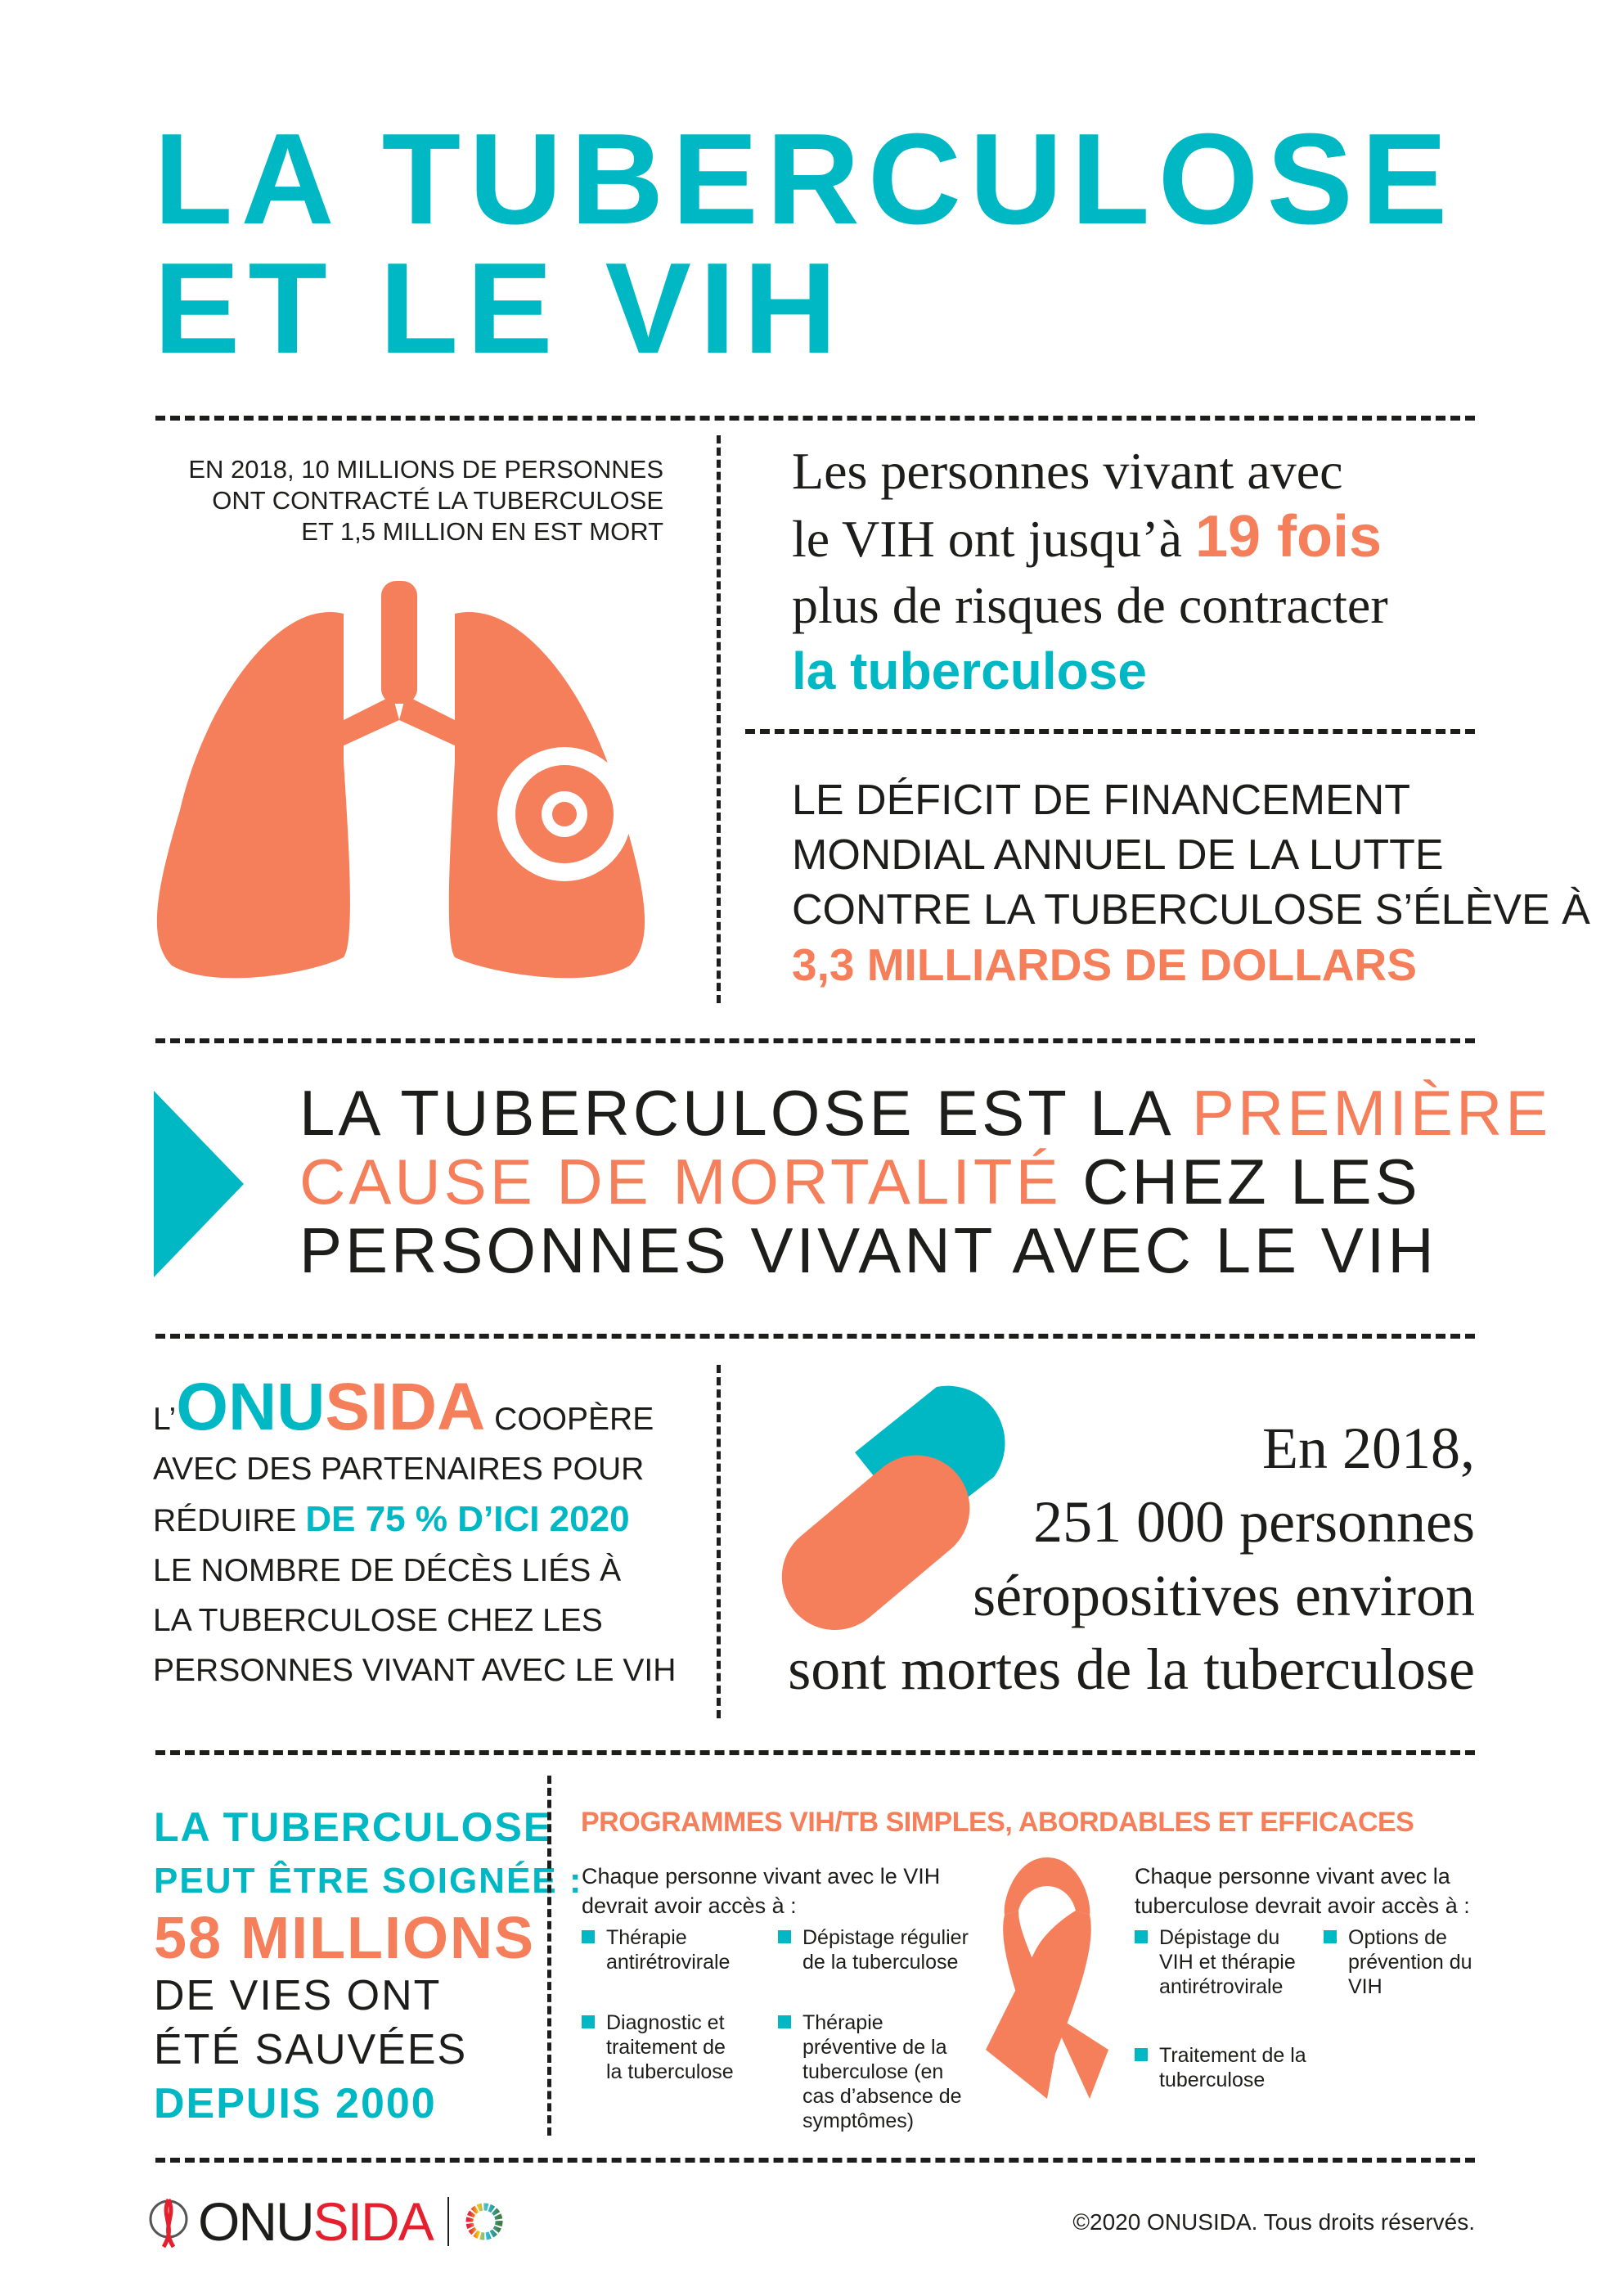  Describe the element at coordinates (969, 671) in the screenshot. I see `risk-highlight-tb: la tuberculose` at that location.